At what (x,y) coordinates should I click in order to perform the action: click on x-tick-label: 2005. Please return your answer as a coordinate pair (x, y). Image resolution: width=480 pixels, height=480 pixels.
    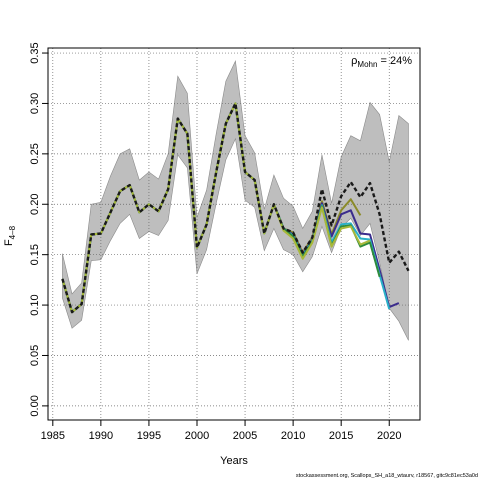
    Looking at the image, I should click on (245, 436).